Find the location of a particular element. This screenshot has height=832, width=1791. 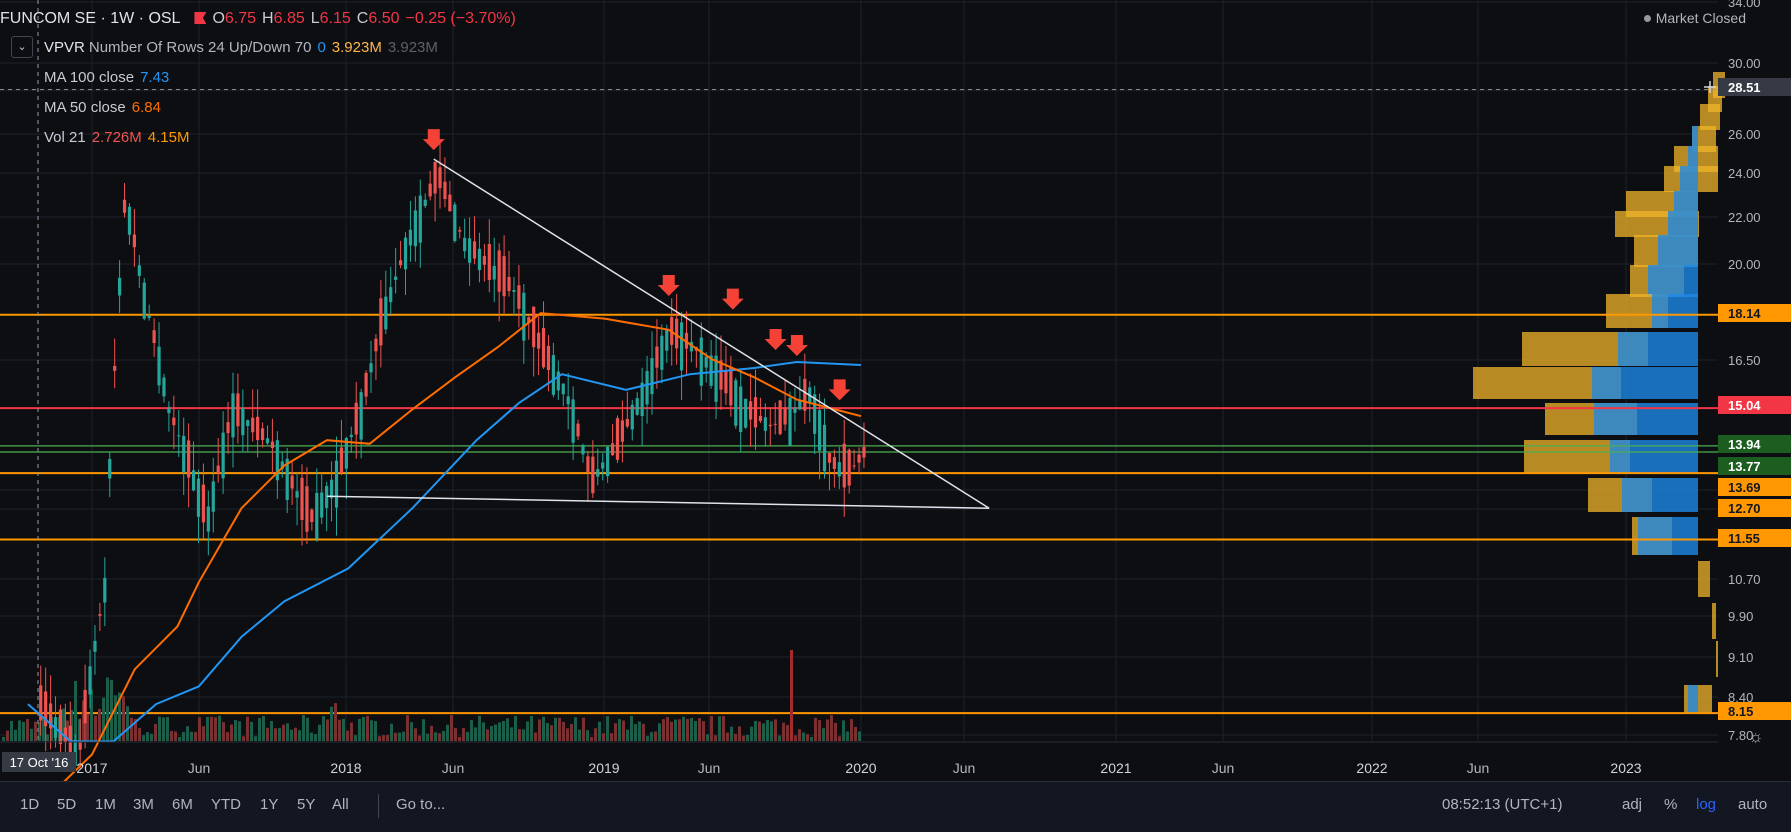

open-value: 6.75 is located at coordinates (240, 18).